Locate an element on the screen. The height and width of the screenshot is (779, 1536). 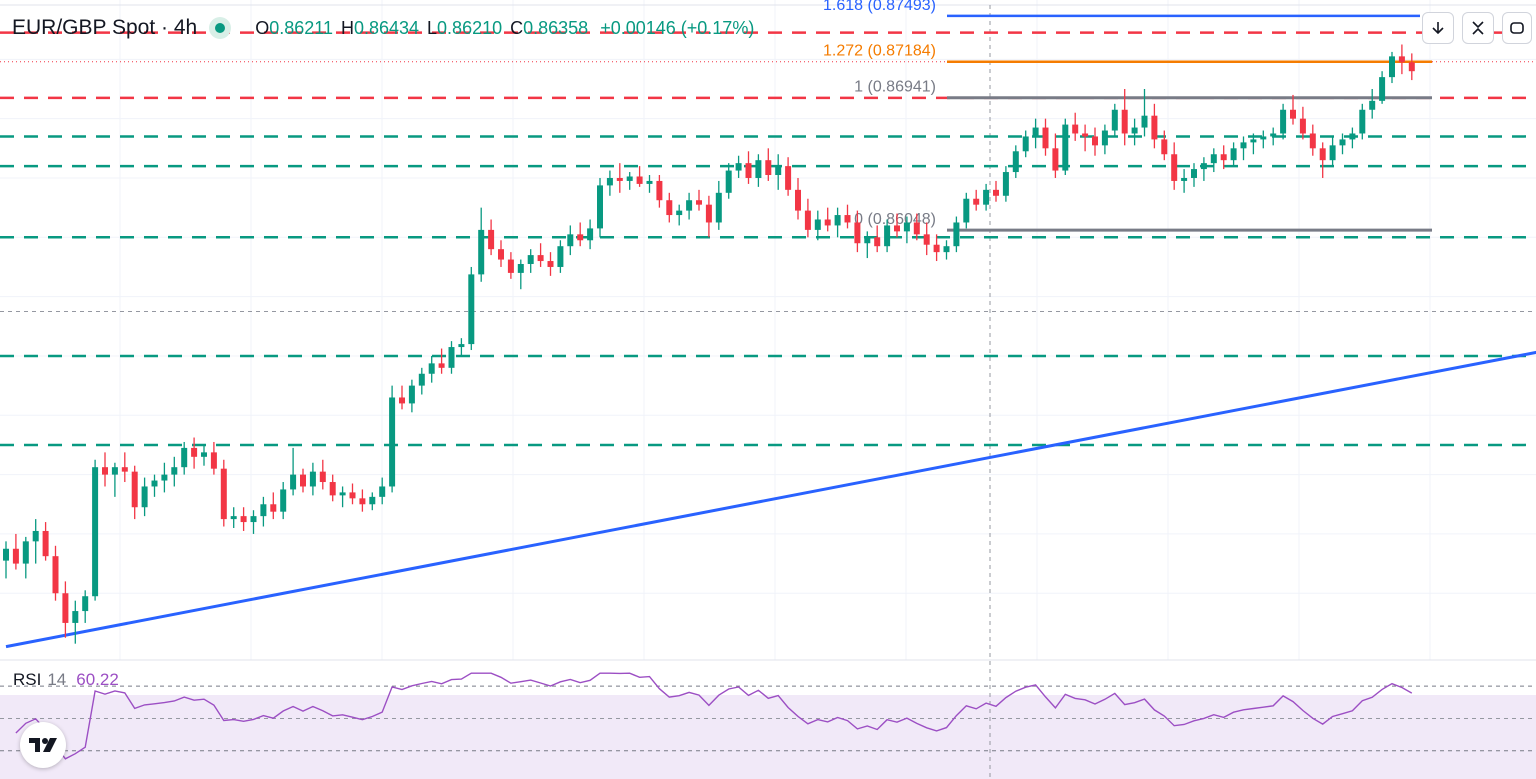
change-value: +0.00146 (+0.17%) is located at coordinates (677, 27).